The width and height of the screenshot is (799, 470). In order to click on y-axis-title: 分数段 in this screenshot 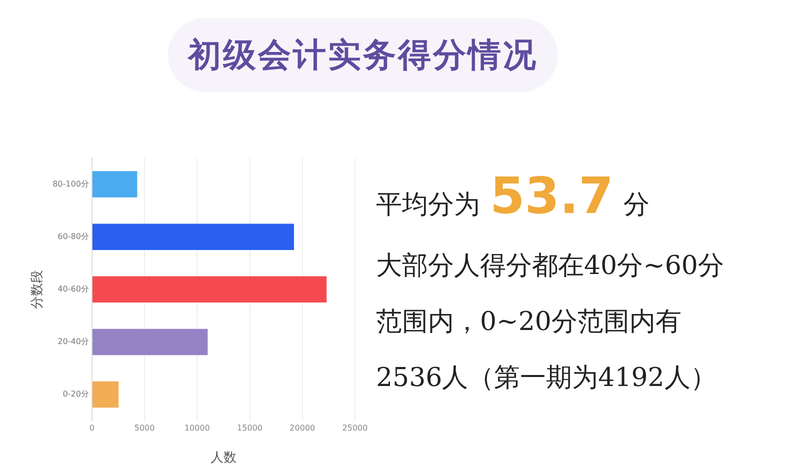, I will do `click(38, 289)`.